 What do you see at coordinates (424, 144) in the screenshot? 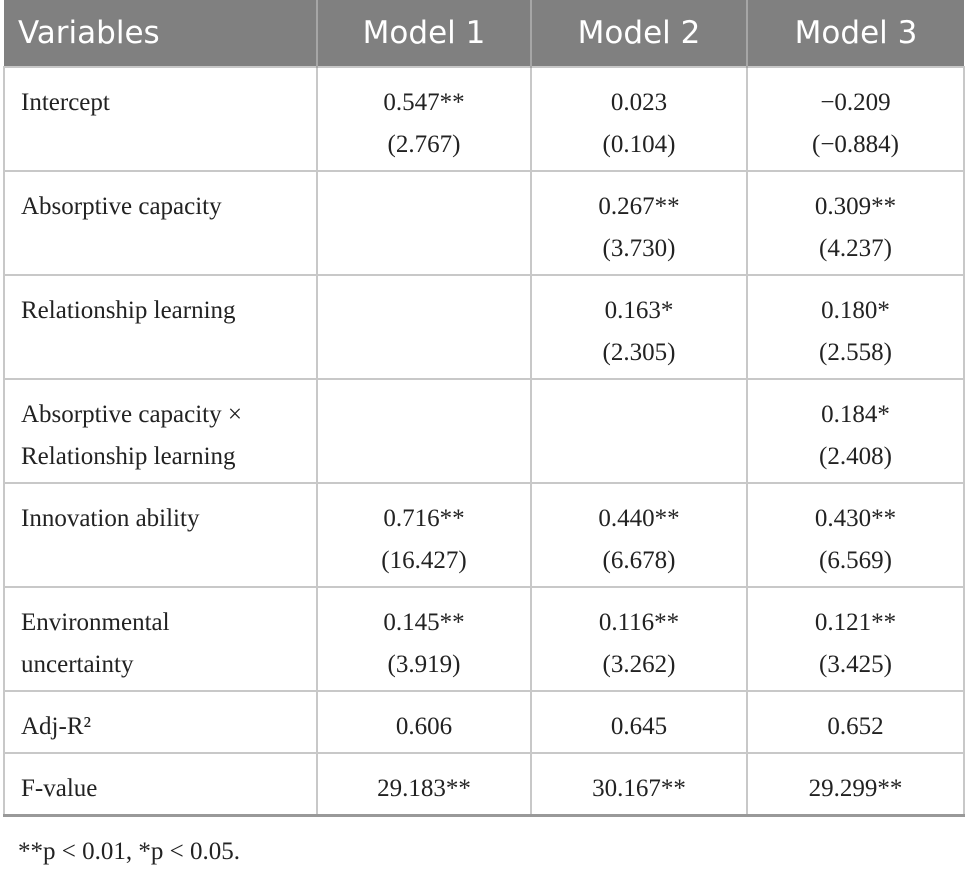
I see `cell-text: (2.767)` at bounding box center [424, 144].